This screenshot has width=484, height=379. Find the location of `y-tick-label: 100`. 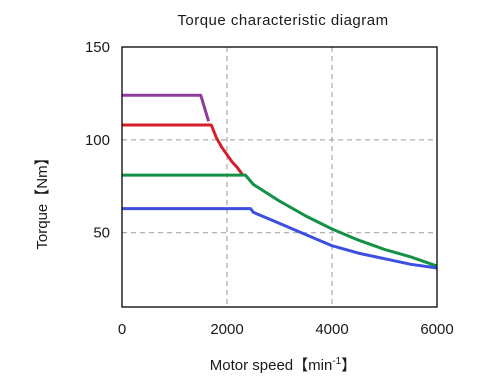

y-tick-label: 100 is located at coordinates (97, 140).